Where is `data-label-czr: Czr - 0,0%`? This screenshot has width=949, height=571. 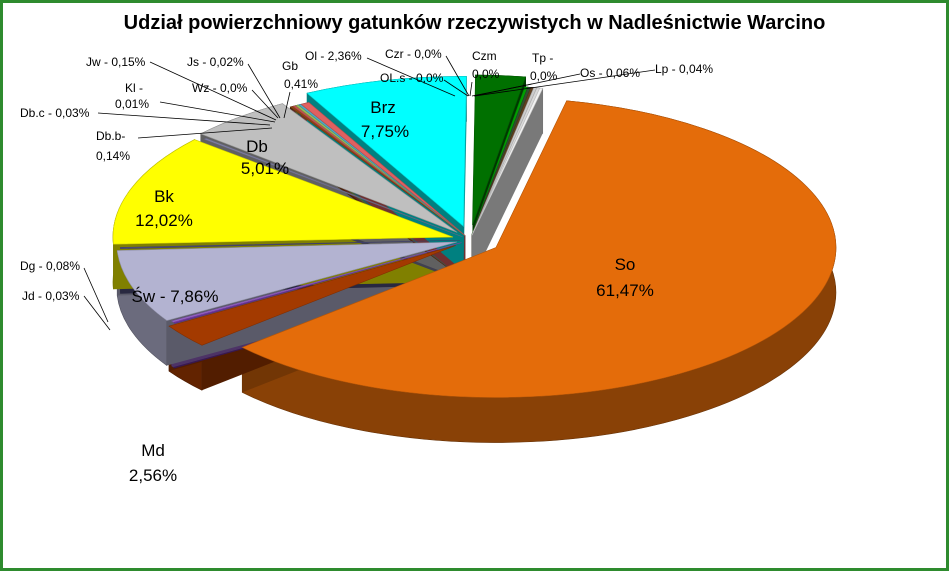 data-label-czr: Czr - 0,0% is located at coordinates (413, 54).